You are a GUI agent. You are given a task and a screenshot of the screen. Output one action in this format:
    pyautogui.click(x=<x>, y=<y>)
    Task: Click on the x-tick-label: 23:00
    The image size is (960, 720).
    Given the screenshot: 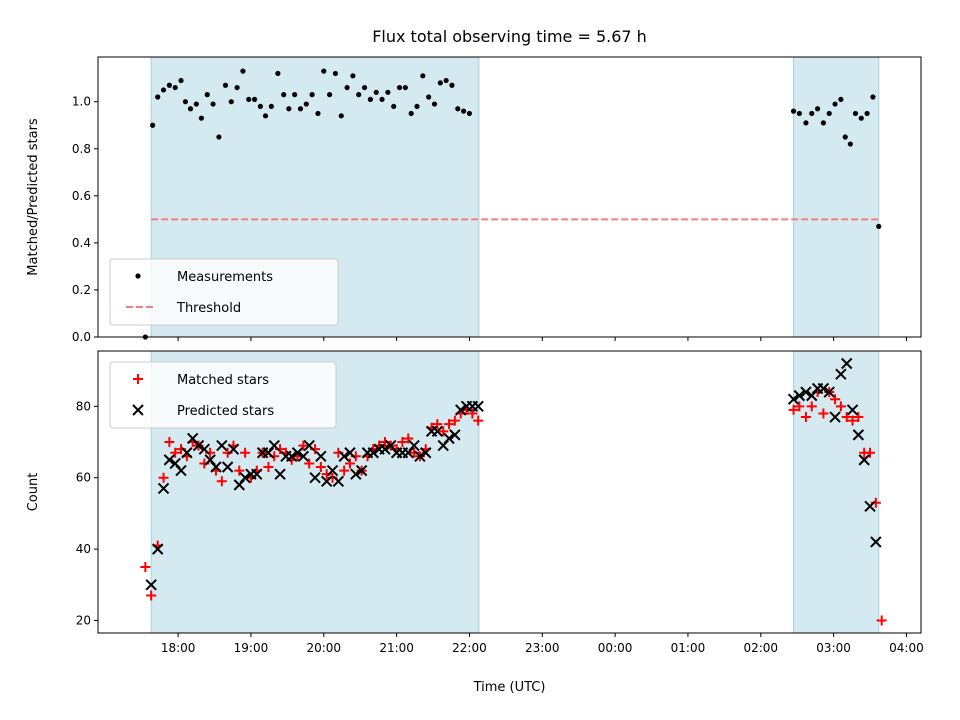 What is the action you would take?
    pyautogui.click(x=542, y=648)
    